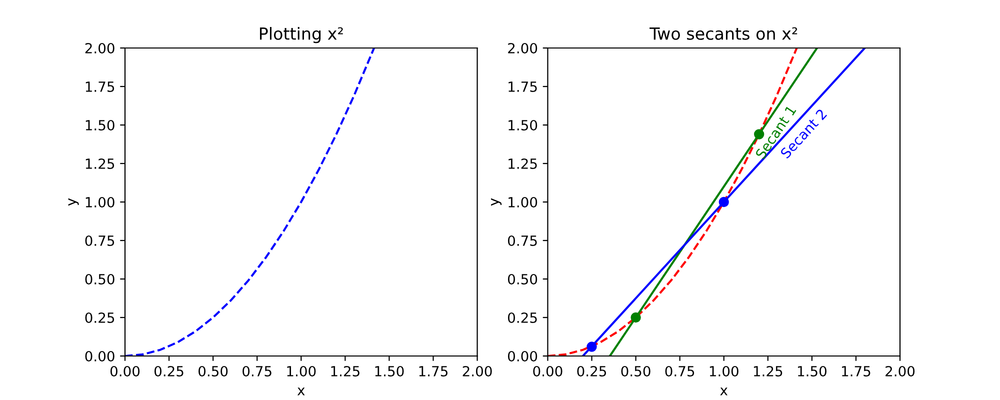 This screenshot has width=1000, height=400. I want to click on chart-title: Plotting x², so click(301, 35).